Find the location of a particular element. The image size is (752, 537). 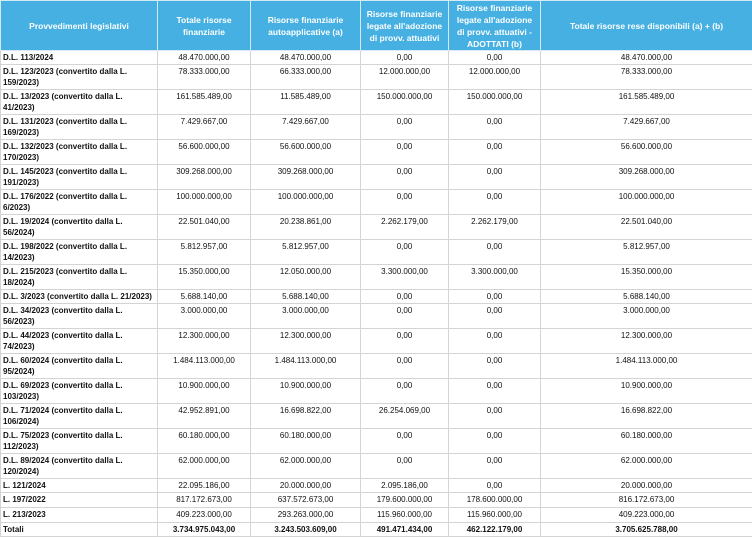

cell-totale-disponibili: 7.429.667,00 is located at coordinates (646, 127).